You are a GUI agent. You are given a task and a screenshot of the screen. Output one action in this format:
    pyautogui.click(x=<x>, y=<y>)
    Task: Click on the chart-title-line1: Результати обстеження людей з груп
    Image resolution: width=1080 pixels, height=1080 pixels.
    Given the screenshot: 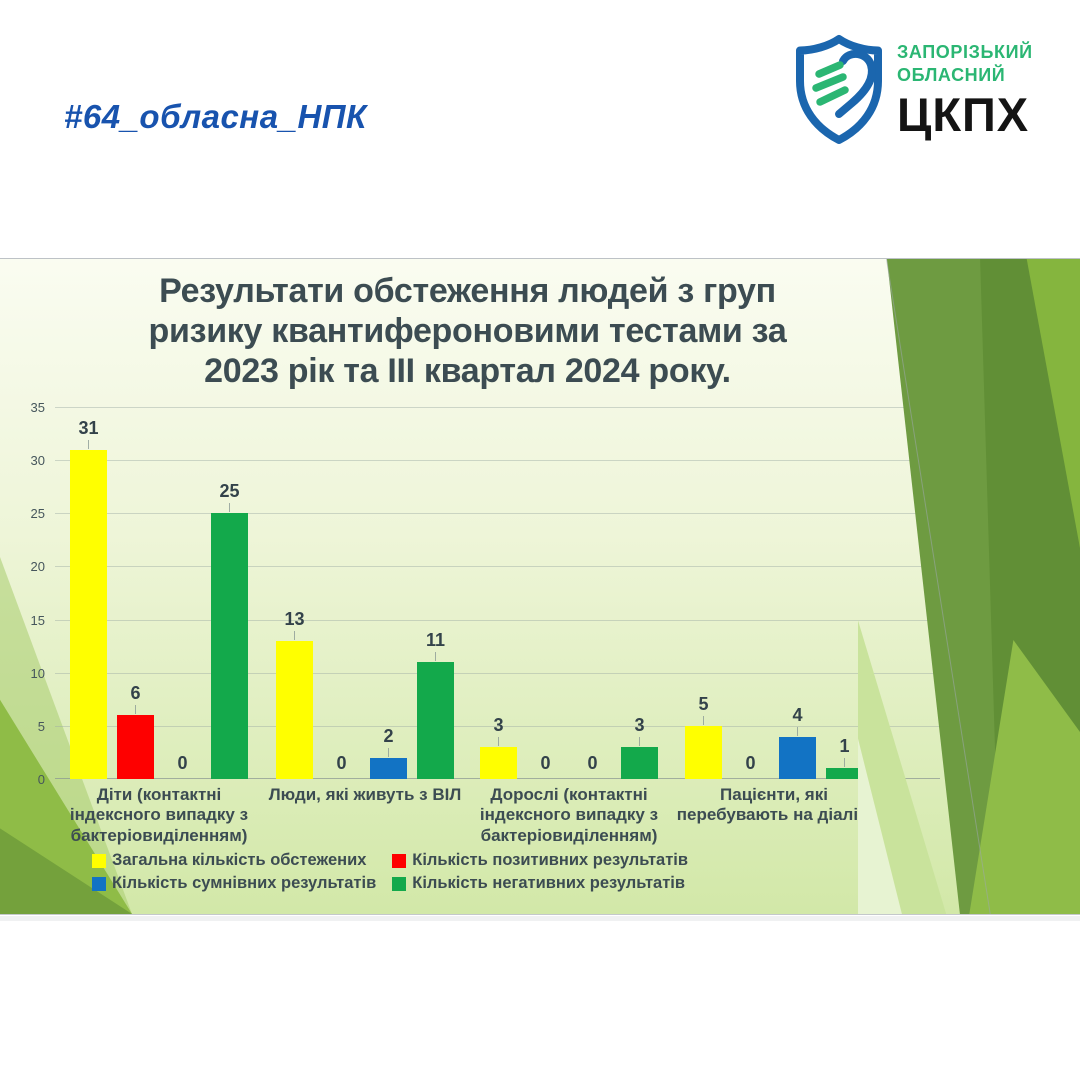 What is the action you would take?
    pyautogui.click(x=467, y=291)
    